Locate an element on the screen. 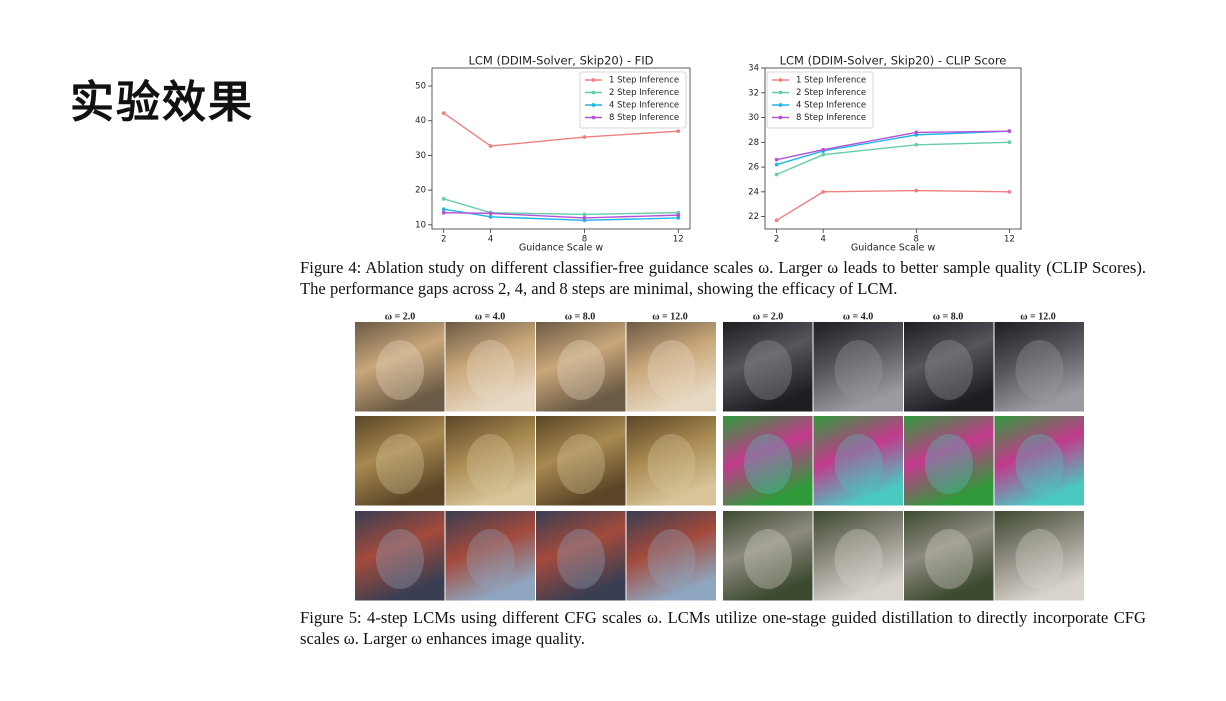 The width and height of the screenshot is (1226, 701). y-tick-label: 20 is located at coordinates (420, 191).